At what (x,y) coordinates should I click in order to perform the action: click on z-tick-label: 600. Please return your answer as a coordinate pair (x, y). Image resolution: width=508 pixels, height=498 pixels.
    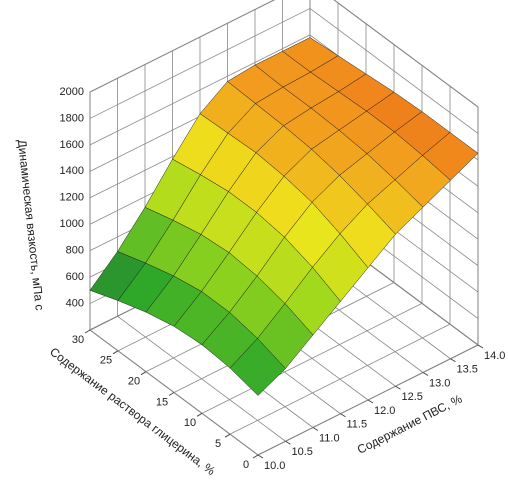
    Looking at the image, I should click on (75, 277).